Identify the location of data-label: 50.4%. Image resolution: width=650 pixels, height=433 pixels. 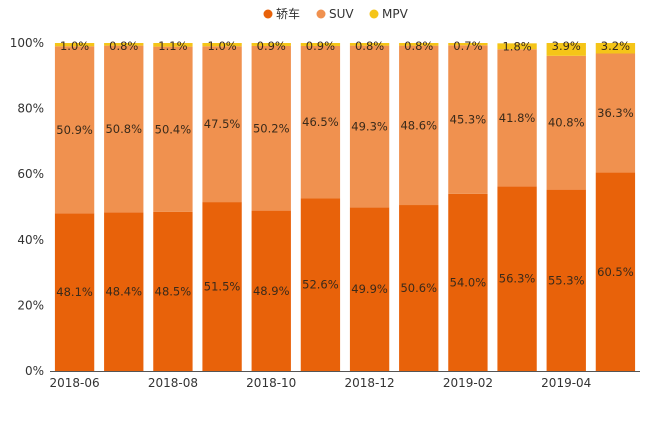
(173, 129).